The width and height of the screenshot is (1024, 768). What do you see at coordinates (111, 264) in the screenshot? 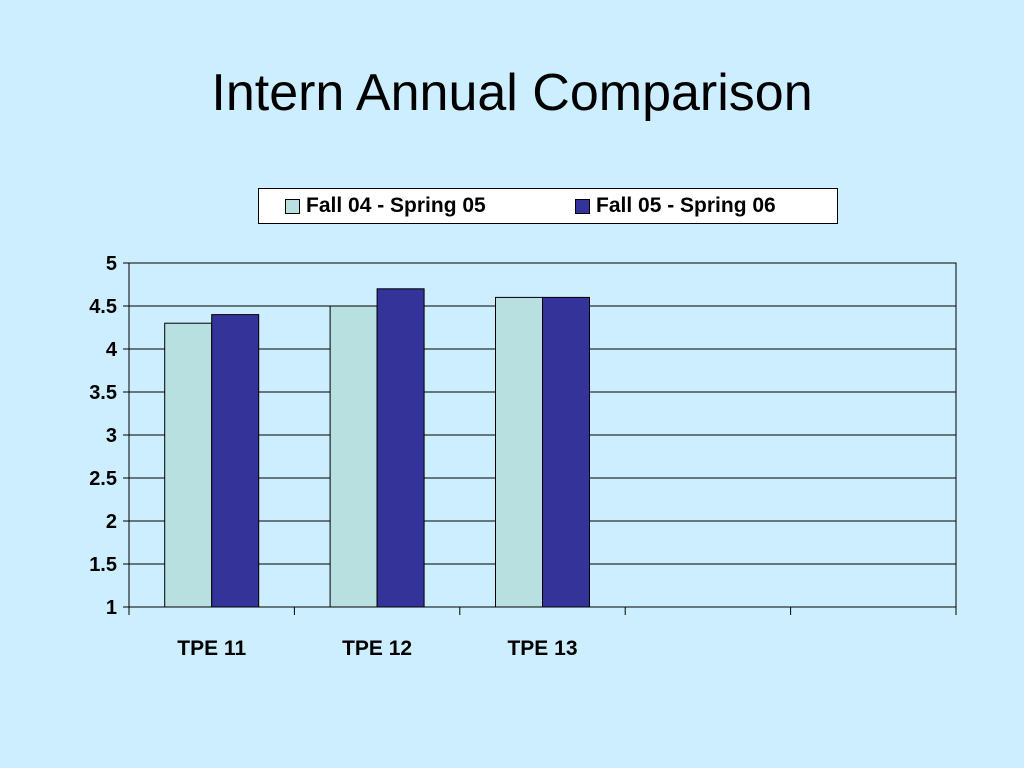
I see `y-tick-label: 5` at bounding box center [111, 264].